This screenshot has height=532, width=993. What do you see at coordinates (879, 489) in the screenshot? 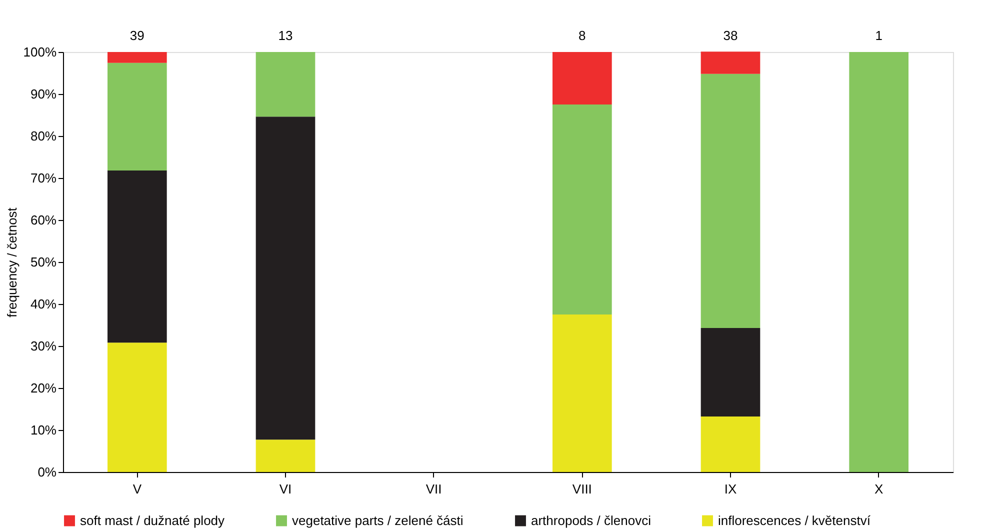
I see `x-tick-label: X` at bounding box center [879, 489].